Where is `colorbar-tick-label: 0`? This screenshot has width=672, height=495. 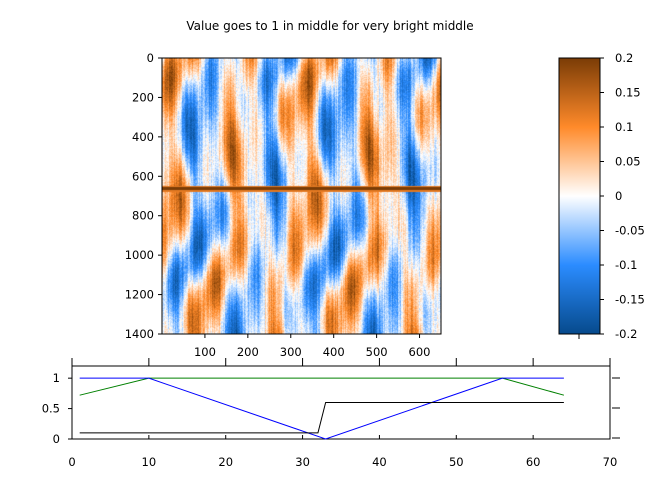 colorbar-tick-label: 0 is located at coordinates (618, 196).